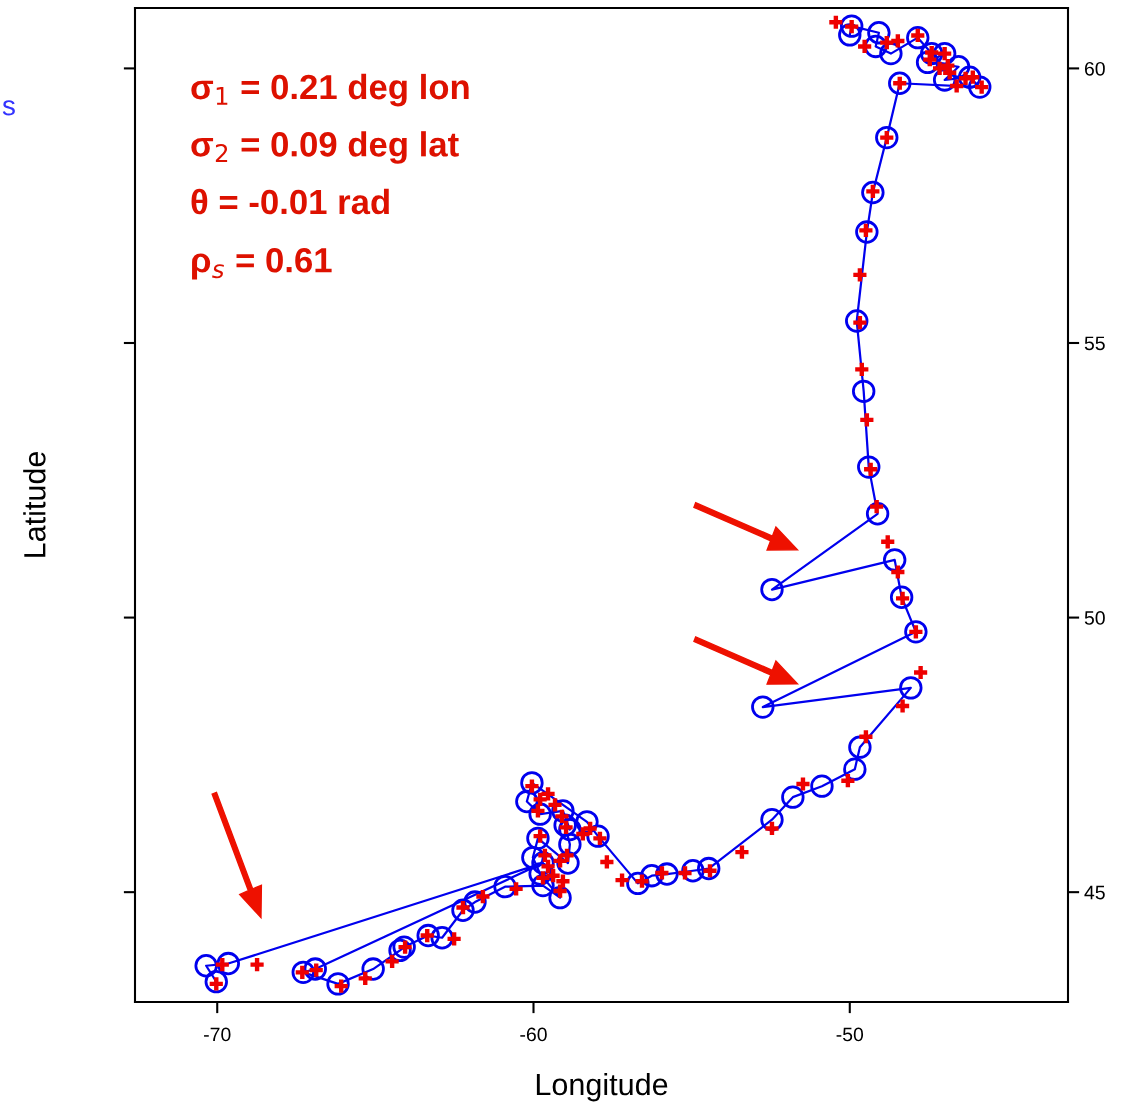 This screenshot has height=1102, width=1129. Describe the element at coordinates (34, 504) in the screenshot. I see `y-axis-title: Latitude` at that location.